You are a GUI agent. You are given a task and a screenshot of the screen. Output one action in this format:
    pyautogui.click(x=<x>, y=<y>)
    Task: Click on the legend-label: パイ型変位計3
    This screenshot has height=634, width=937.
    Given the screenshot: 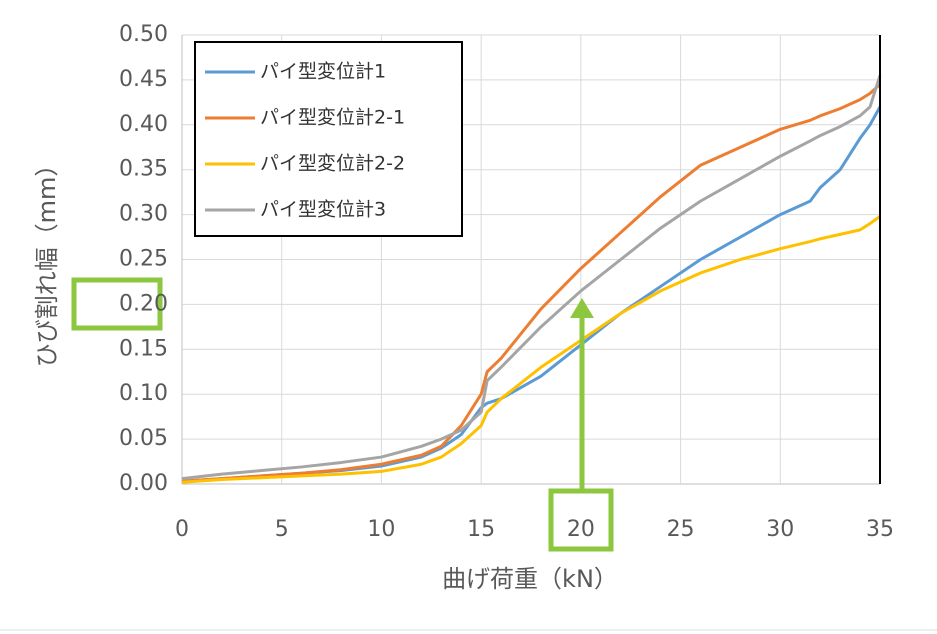 What is the action you would take?
    pyautogui.click(x=323, y=210)
    